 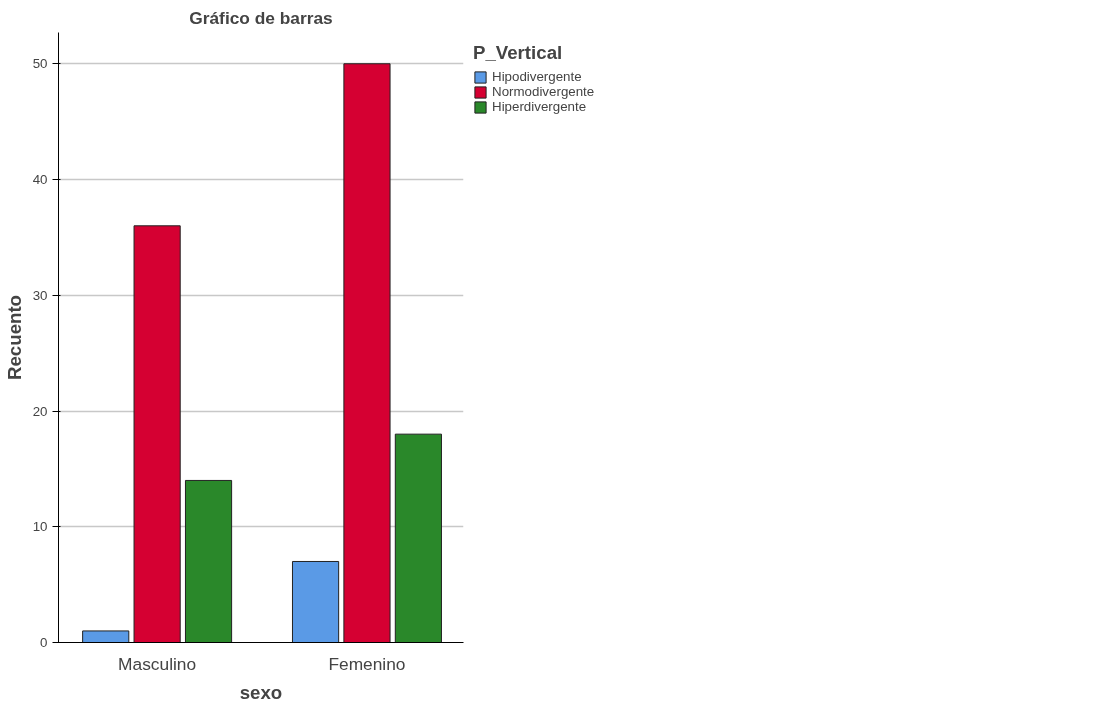 I want to click on x-tick-label: Femenino, so click(x=367, y=663).